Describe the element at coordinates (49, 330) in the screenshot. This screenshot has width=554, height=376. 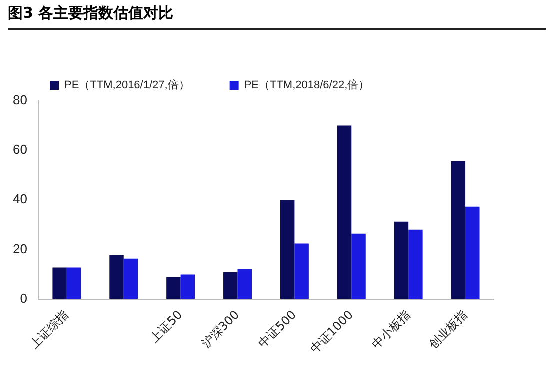
I see `x-tick-label: 上证综指` at that location.